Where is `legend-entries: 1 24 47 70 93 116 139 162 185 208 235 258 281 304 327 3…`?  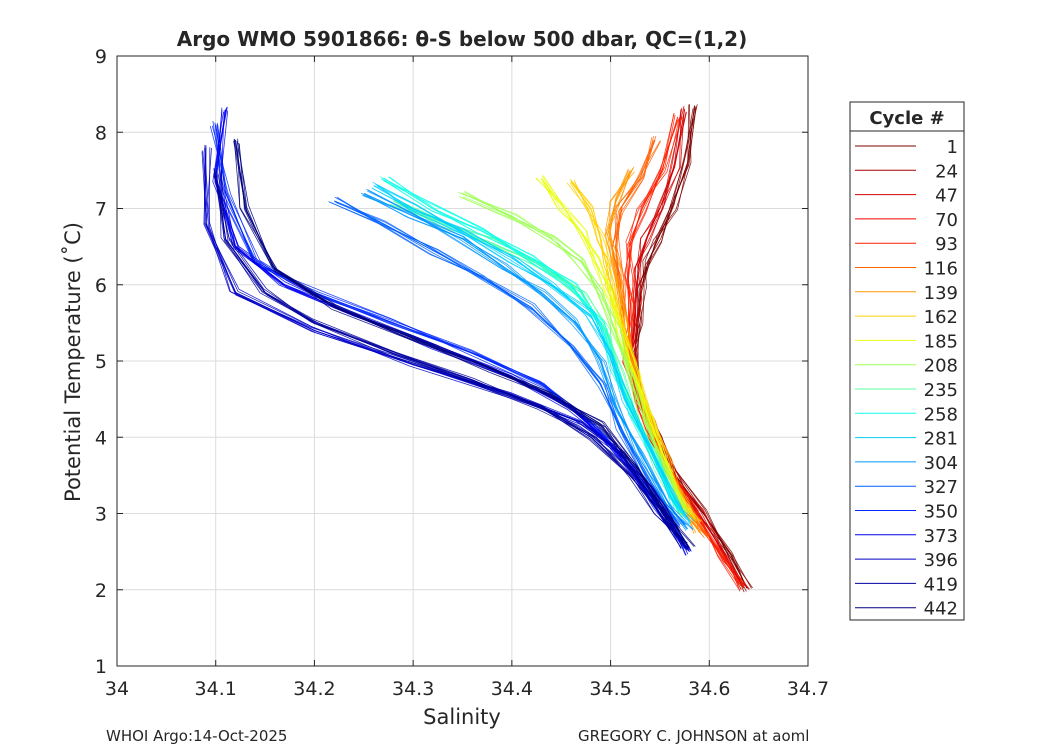 legend-entries: 1 24 47 70 93 116 139 162 185 208 235 258 281 304 327 3… is located at coordinates (906, 378).